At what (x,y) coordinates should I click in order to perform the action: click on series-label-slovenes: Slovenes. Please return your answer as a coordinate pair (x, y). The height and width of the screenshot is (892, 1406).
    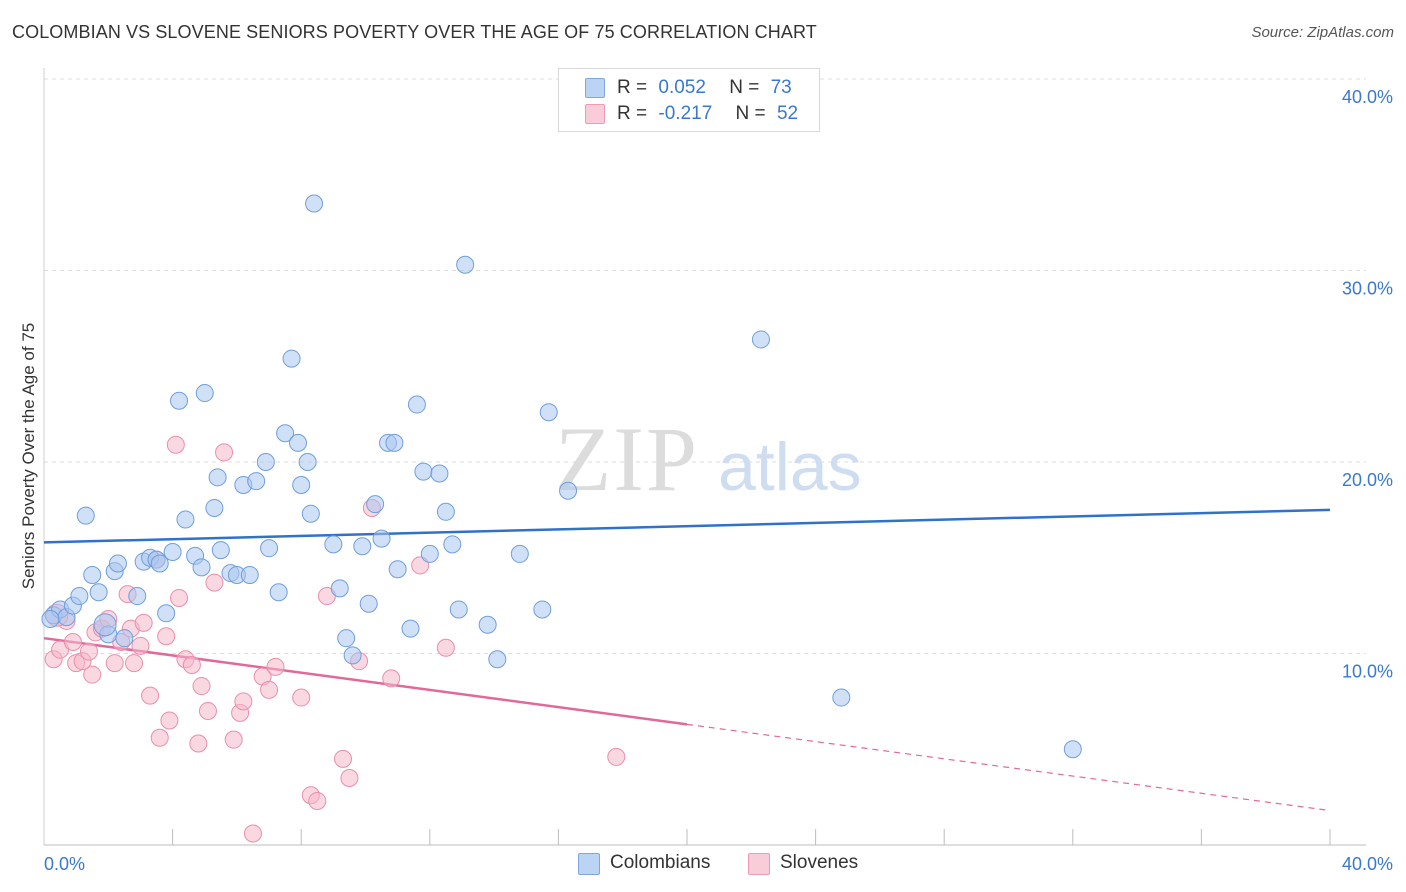
    Looking at the image, I should click on (819, 862).